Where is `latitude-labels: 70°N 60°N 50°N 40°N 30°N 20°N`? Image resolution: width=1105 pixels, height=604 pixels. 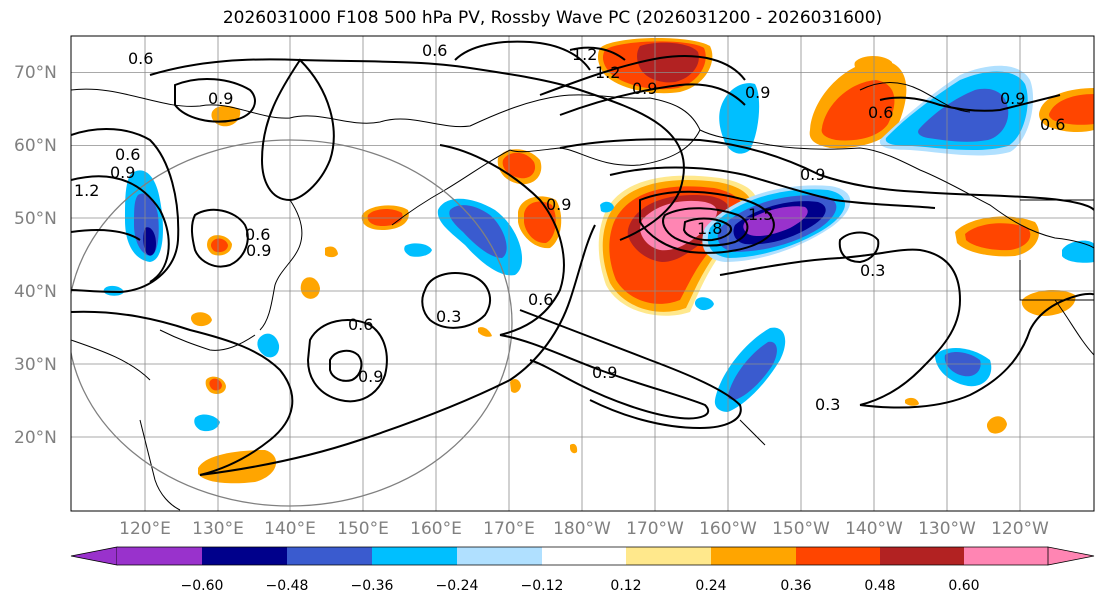
latitude-labels: 70°N 60°N 50°N 40°N 30°N 20°N is located at coordinates (35, 255).